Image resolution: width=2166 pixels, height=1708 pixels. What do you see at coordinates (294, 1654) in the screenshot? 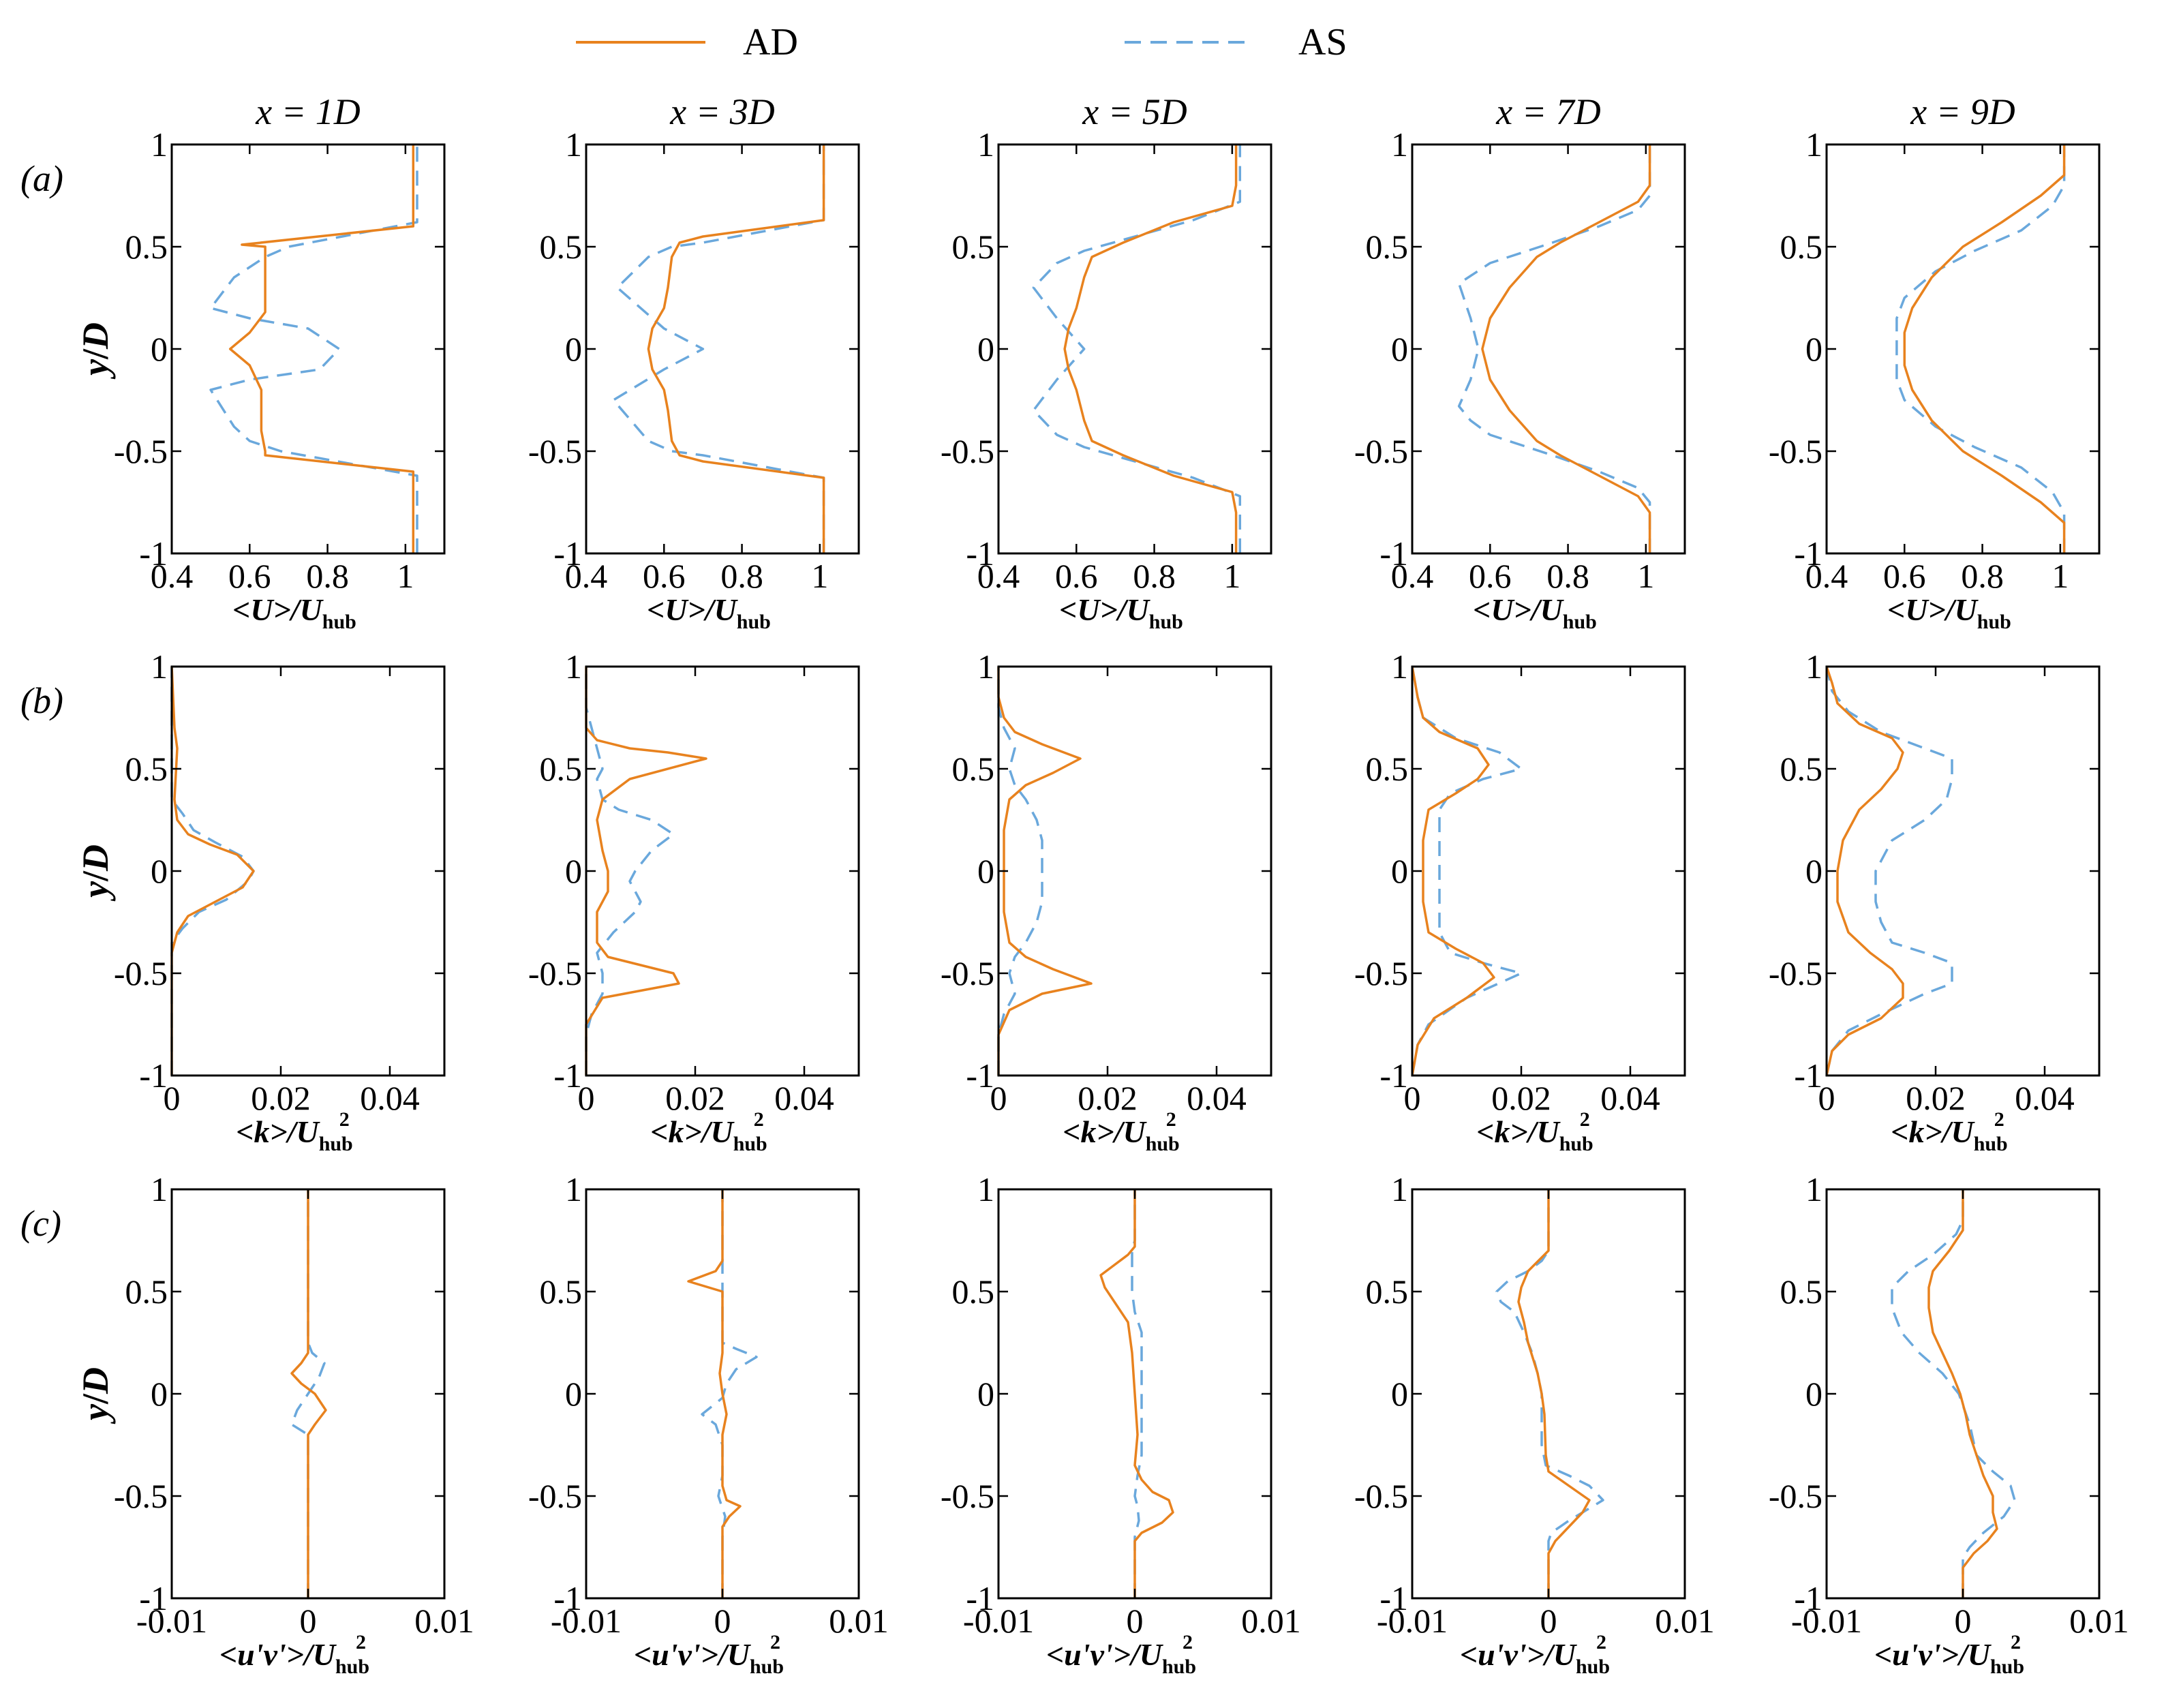
I see `x-axis-label: <u'v'>/Uhub 2` at bounding box center [294, 1654].